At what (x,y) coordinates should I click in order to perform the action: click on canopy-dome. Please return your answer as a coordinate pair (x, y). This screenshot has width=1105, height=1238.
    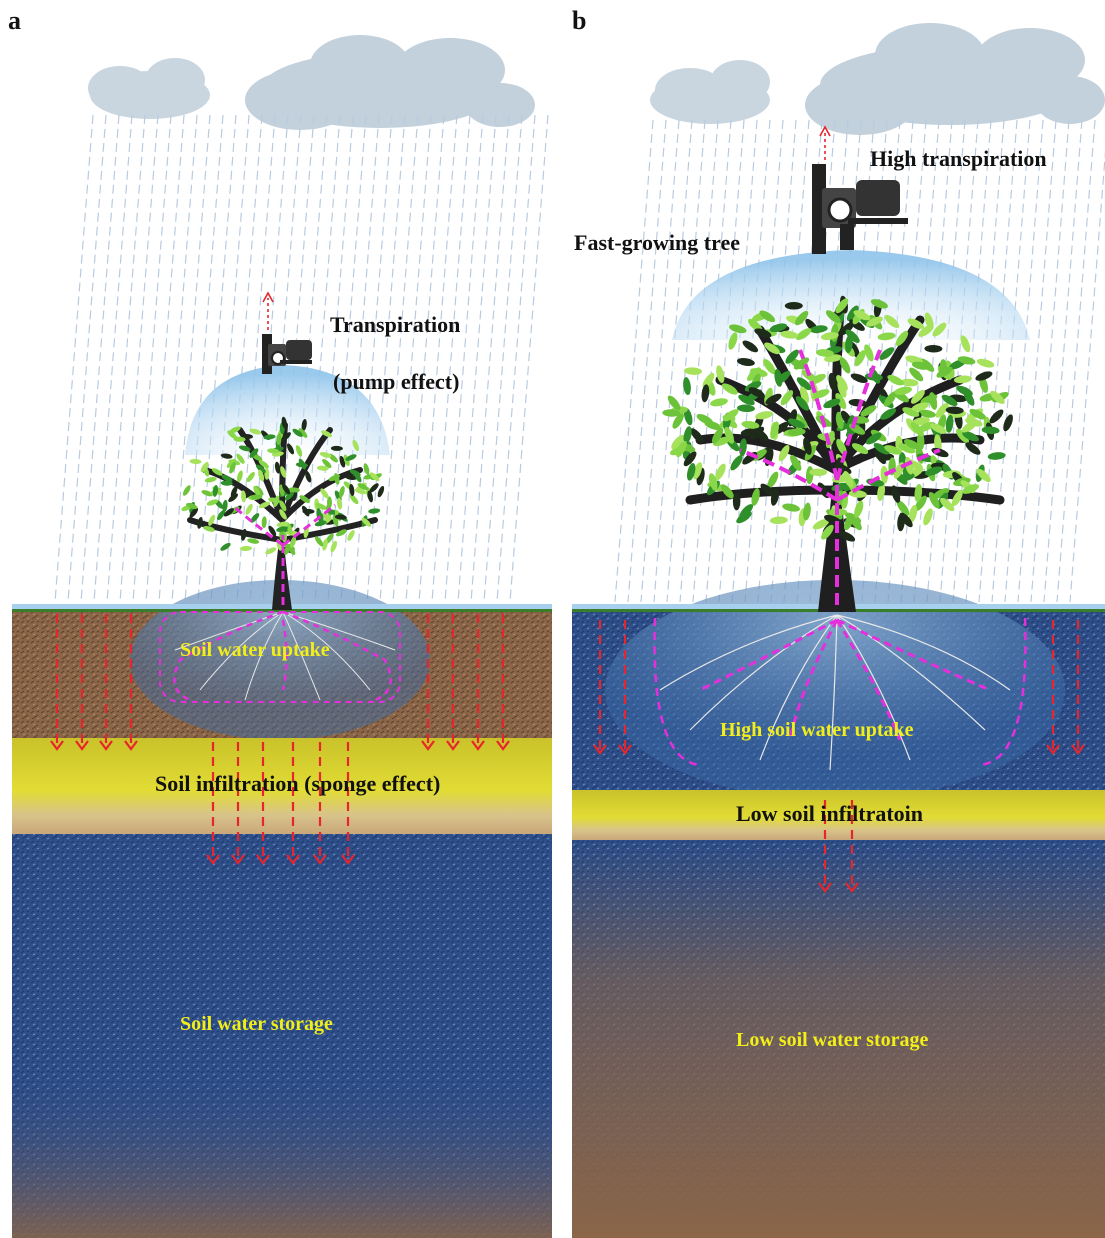
    Looking at the image, I should click on (287, 410).